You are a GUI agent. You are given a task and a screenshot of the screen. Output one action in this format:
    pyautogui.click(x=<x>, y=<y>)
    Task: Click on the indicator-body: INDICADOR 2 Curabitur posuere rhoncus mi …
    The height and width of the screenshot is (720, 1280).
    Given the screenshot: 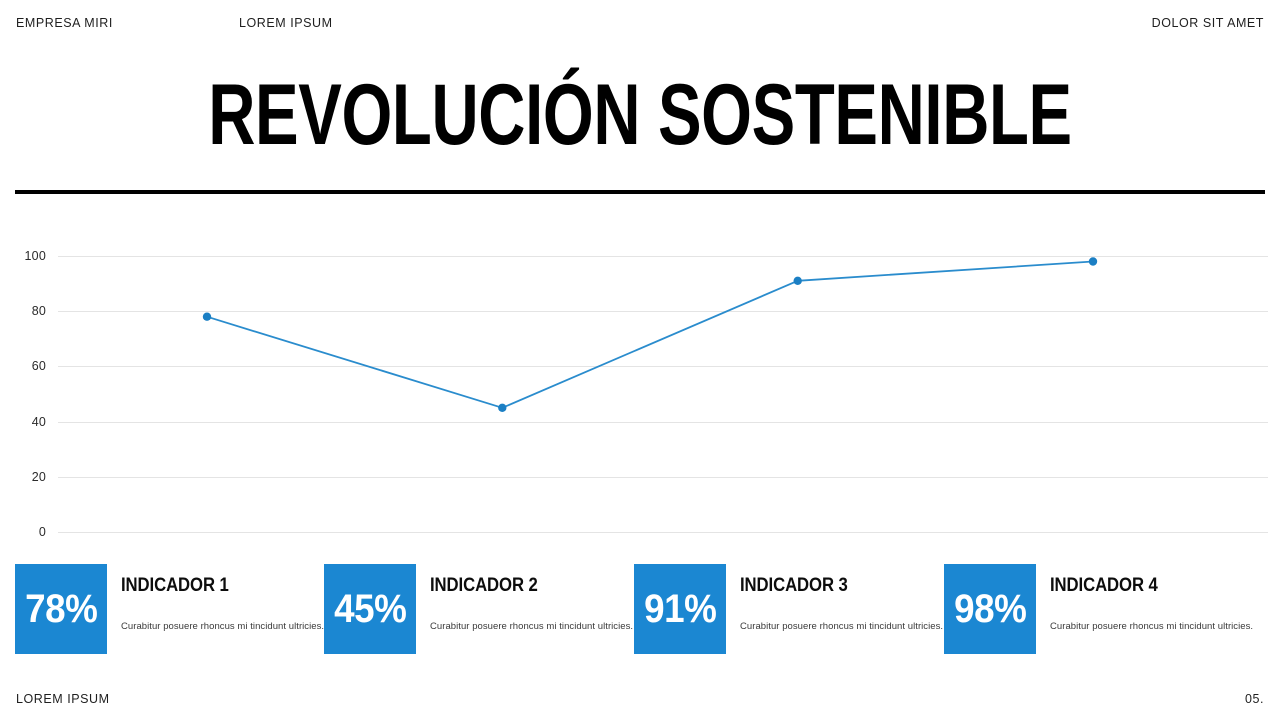 What is the action you would take?
    pyautogui.click(x=524, y=609)
    